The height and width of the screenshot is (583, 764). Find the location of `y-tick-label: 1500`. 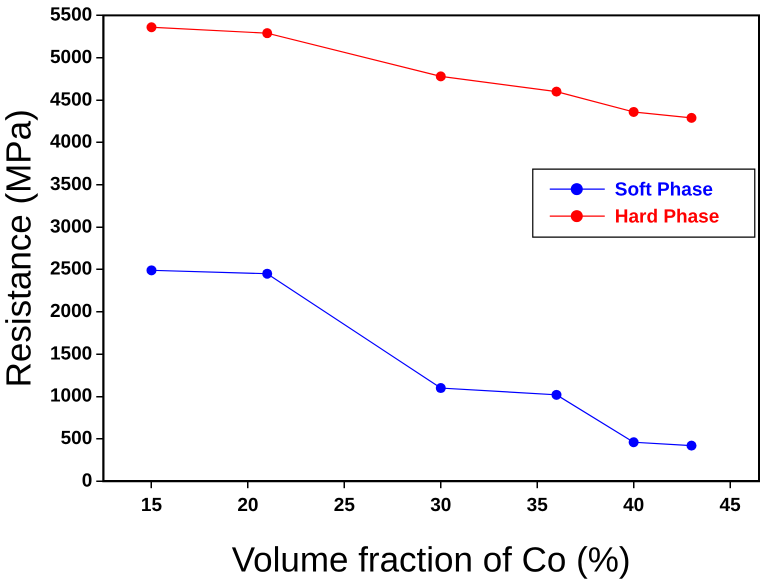

y-tick-label: 1500 is located at coordinates (71, 353).